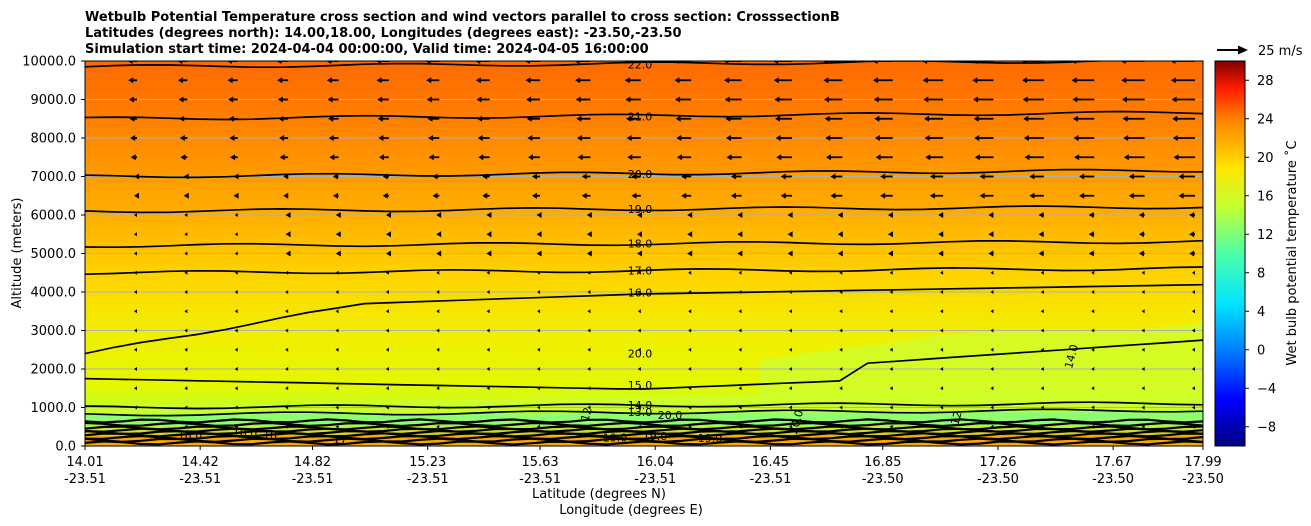 The height and width of the screenshot is (526, 1311). I want to click on y-tick-label: 8000.0, so click(54, 139).